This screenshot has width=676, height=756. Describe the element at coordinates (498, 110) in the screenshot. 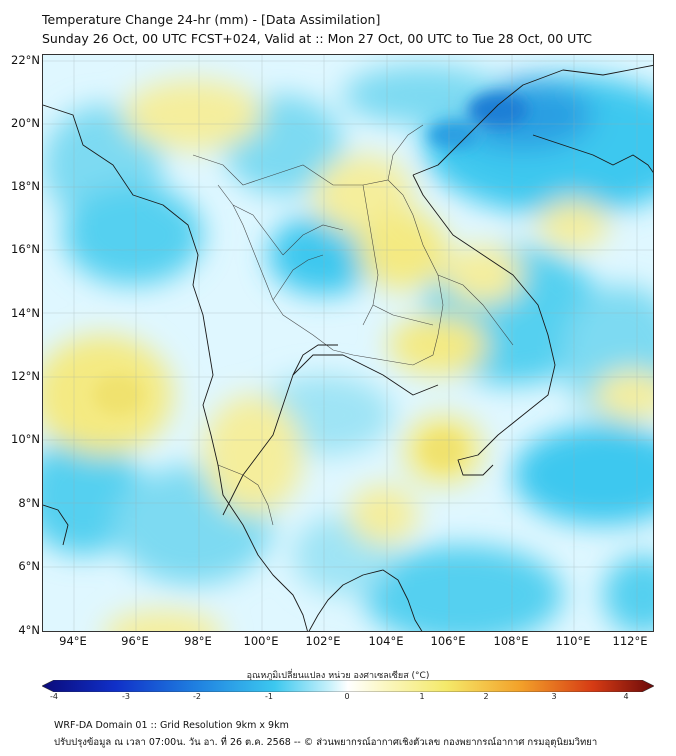

I see `cold-core-gulf-of-tonkin` at that location.